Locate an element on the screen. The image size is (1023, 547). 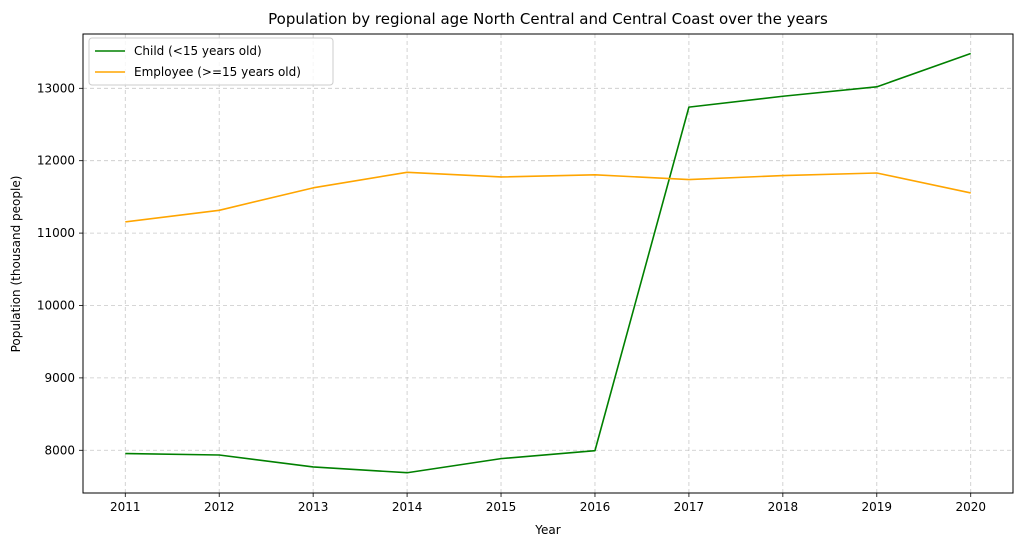
y-axis-label: Population (thousand people) is located at coordinates (16, 264).